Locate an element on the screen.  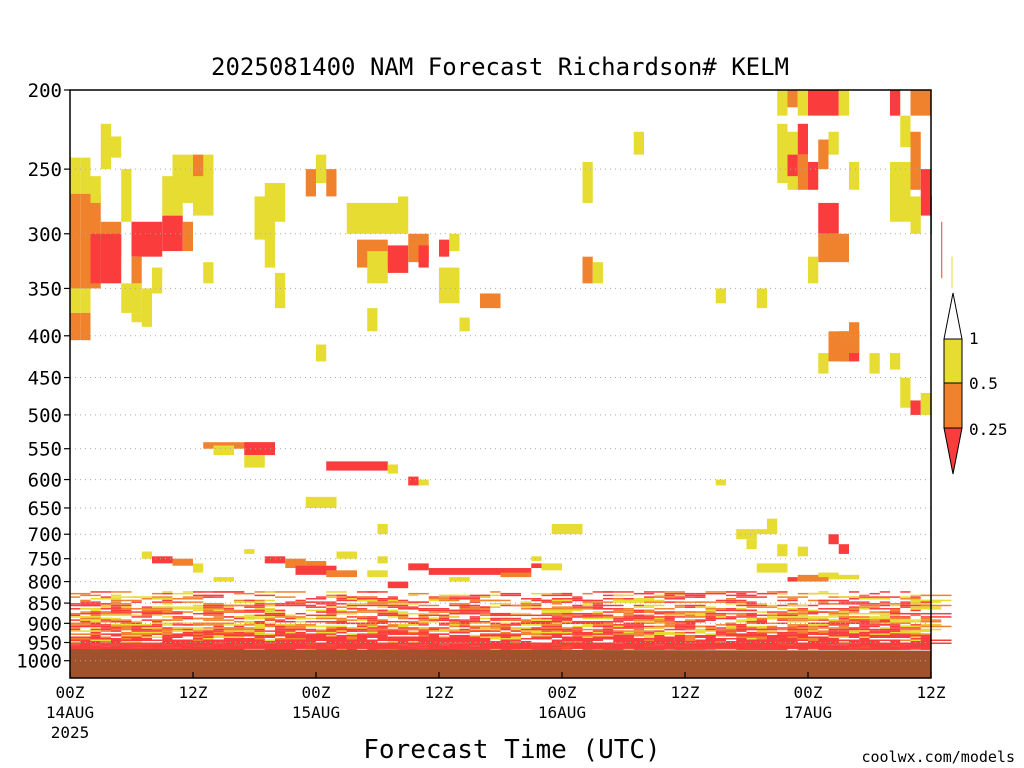
y-tick-label: 300 is located at coordinates (45, 235).